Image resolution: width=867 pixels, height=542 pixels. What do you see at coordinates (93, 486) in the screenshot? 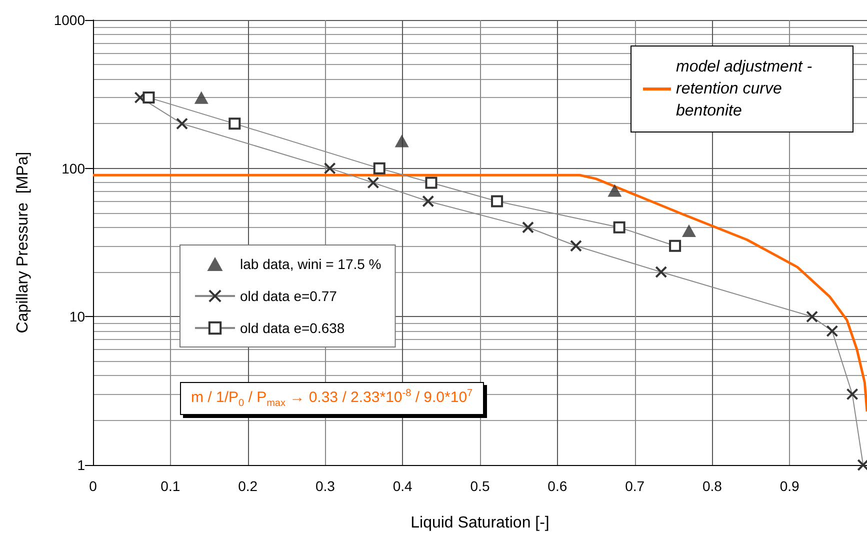
I see `x-tick-label: 0` at bounding box center [93, 486].